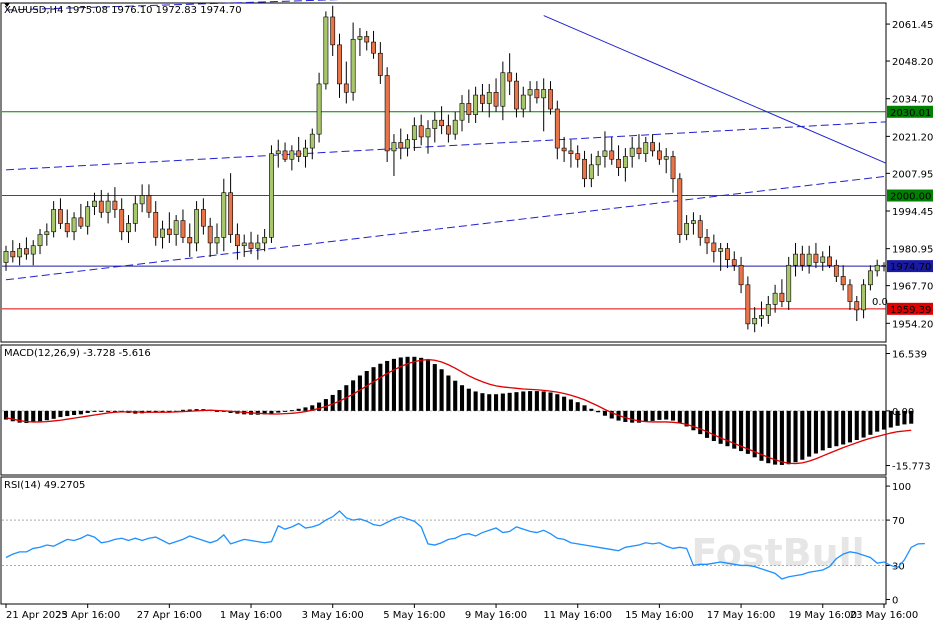 This screenshot has height=628, width=936. I want to click on rsi-line, so click(465, 545).